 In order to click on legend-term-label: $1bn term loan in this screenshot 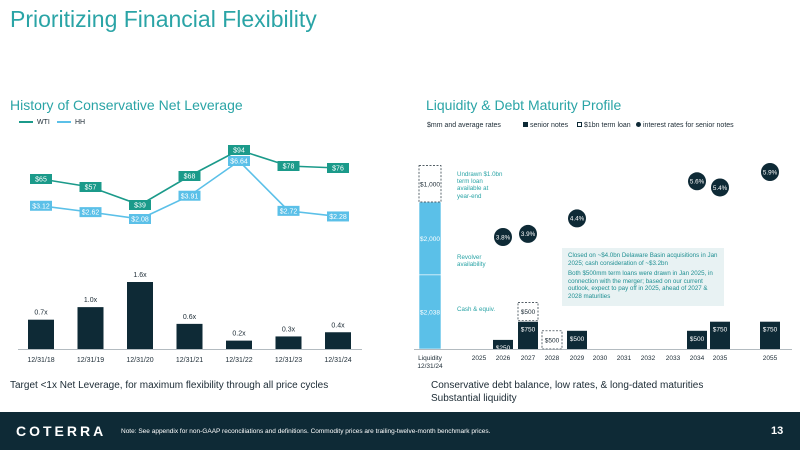, I will do `click(607, 125)`.